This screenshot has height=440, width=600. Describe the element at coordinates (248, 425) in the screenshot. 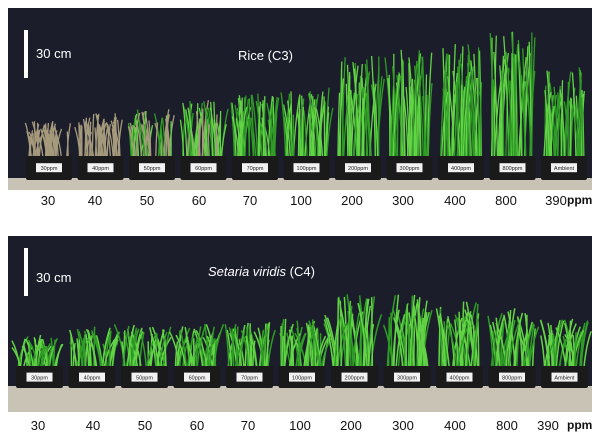

I see `co2-tick-label: 70` at that location.